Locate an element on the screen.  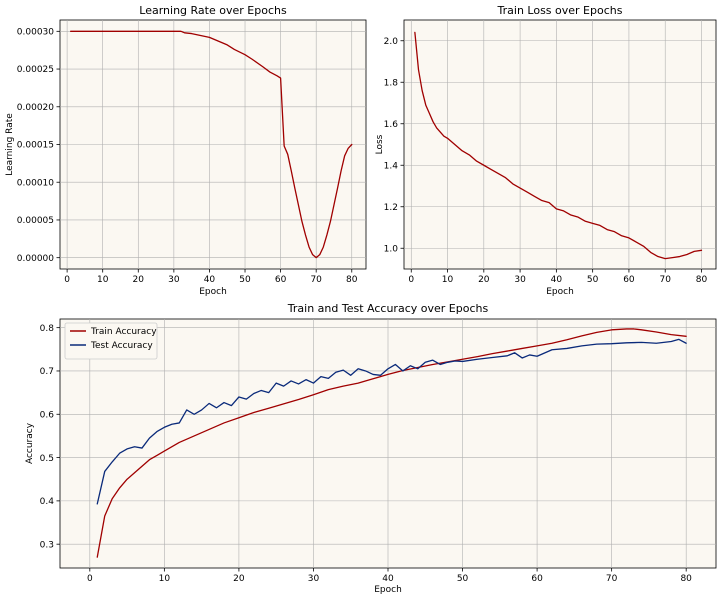
loss-x-tick-label: 30 is located at coordinates (520, 280).